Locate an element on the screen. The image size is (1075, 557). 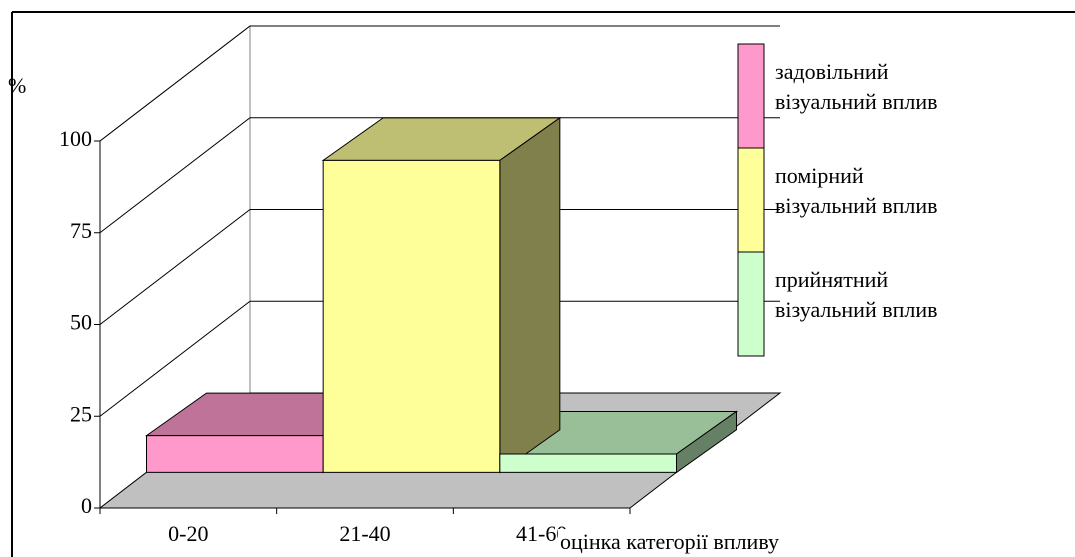
bar-side is located at coordinates (530, 295).